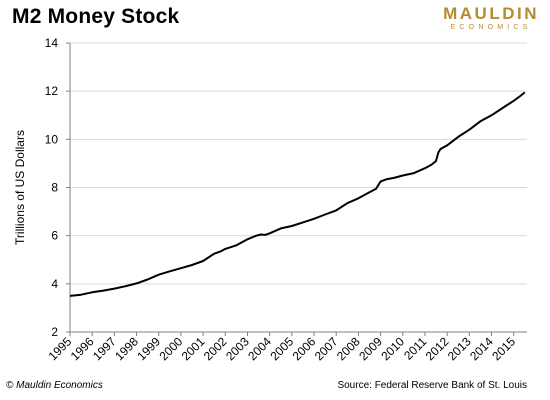 The width and height of the screenshot is (550, 400). What do you see at coordinates (54, 236) in the screenshot?
I see `y-tick-label: 6` at bounding box center [54, 236].